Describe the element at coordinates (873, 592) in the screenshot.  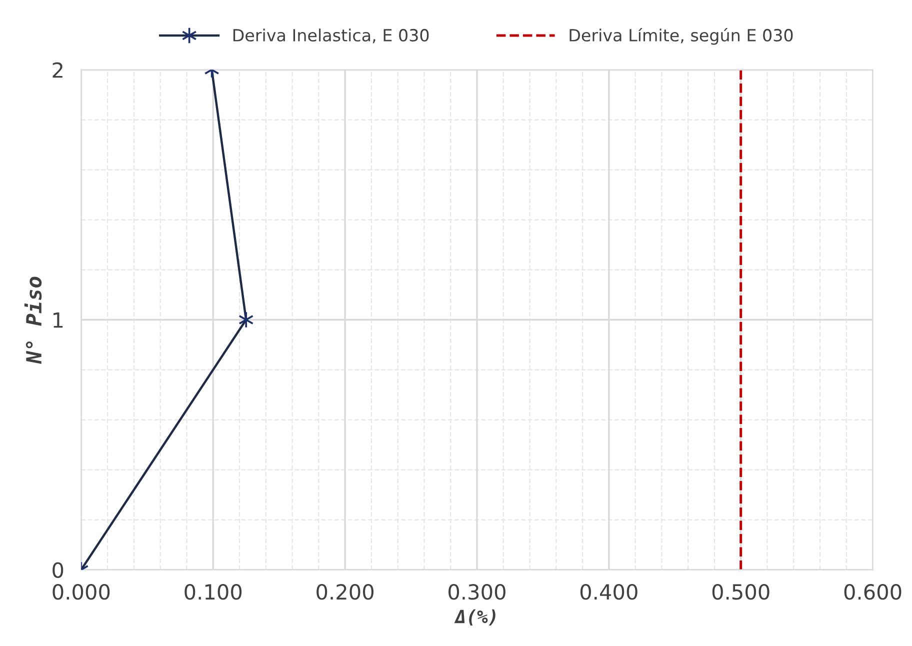
I see `x-tick-label: 0.600` at that location.